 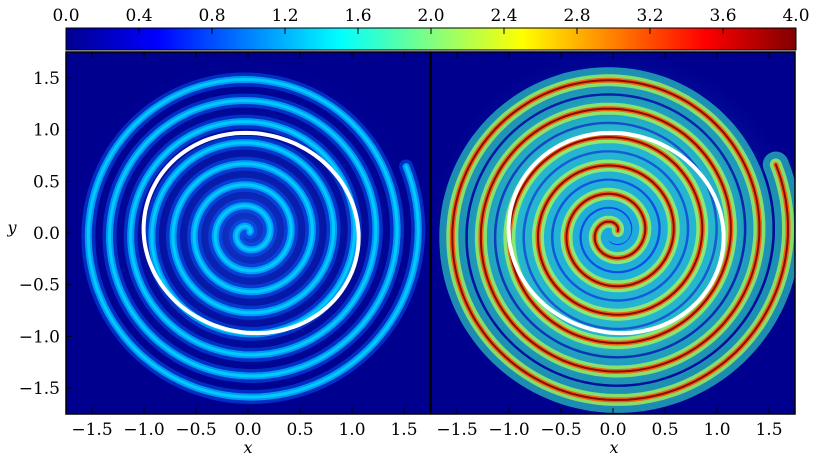 I want to click on y-tick-label: 0.0, so click(x=46, y=234).